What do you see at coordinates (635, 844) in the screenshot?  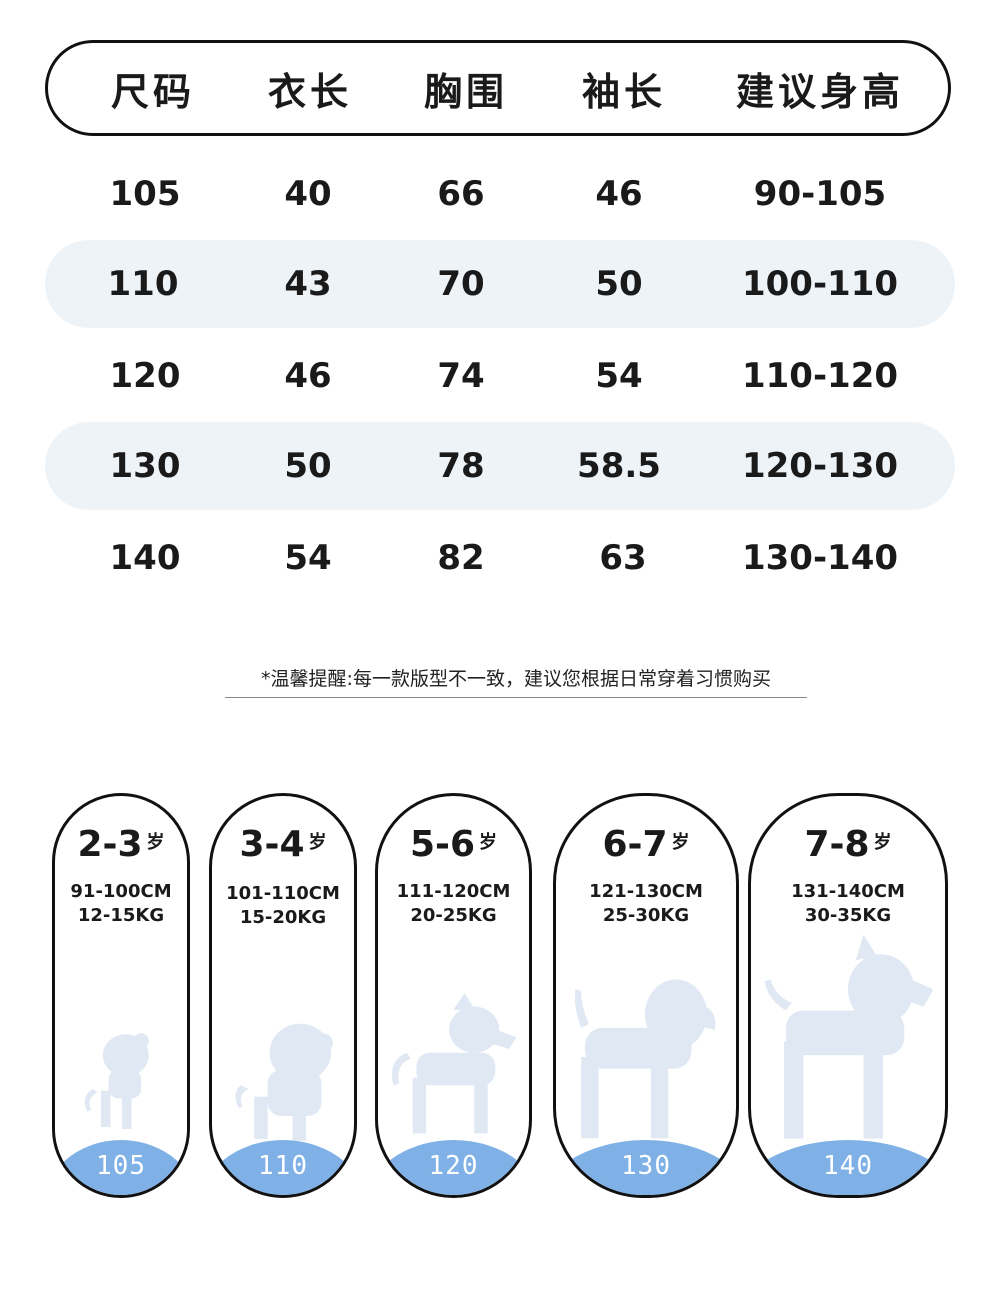 I see `age-number: 6-7` at bounding box center [635, 844].